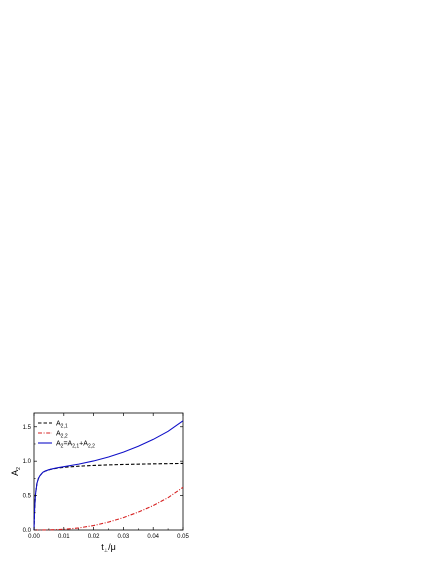  I want to click on y-tick-label: 0.0, so click(27, 531).